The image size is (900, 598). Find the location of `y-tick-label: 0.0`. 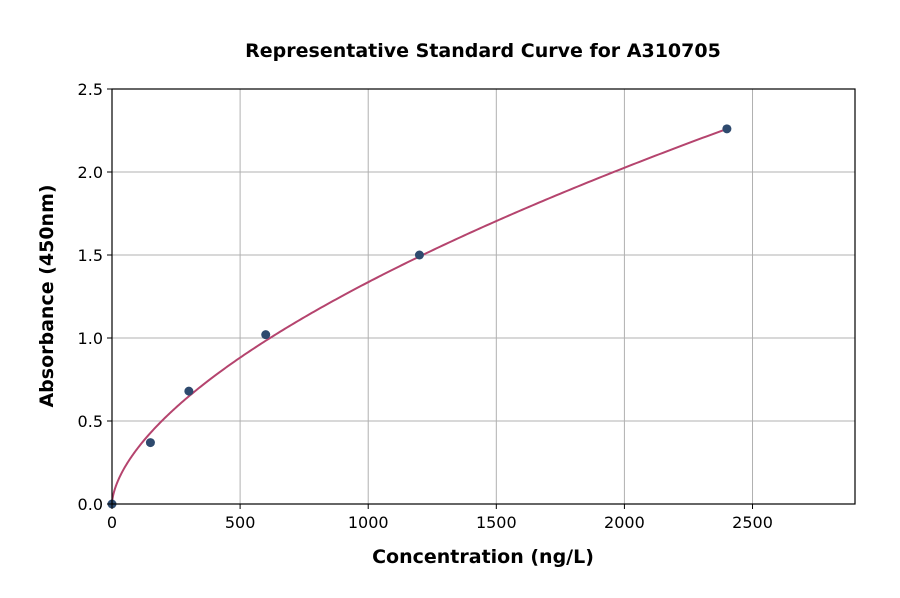

y-tick-label: 0.0 is located at coordinates (90, 504).